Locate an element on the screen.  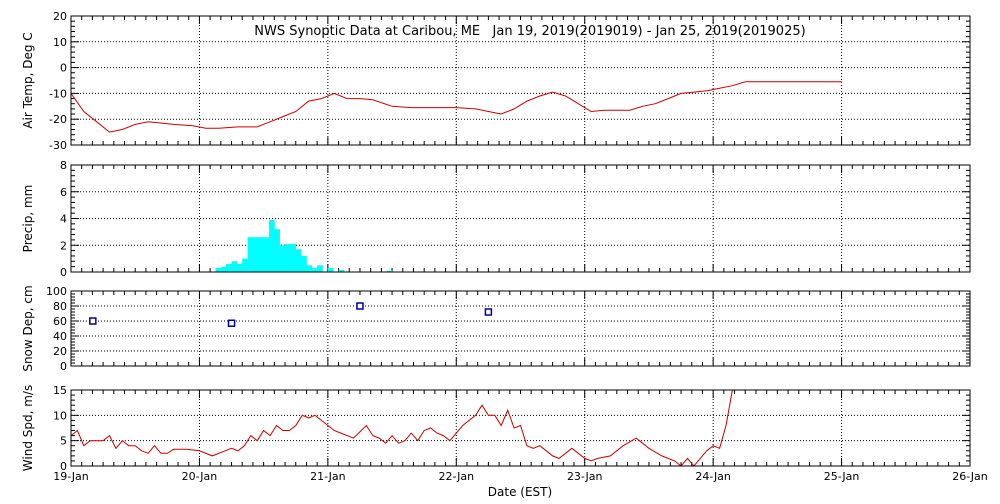
x-tick-label: 22-Jan is located at coordinates (457, 476).